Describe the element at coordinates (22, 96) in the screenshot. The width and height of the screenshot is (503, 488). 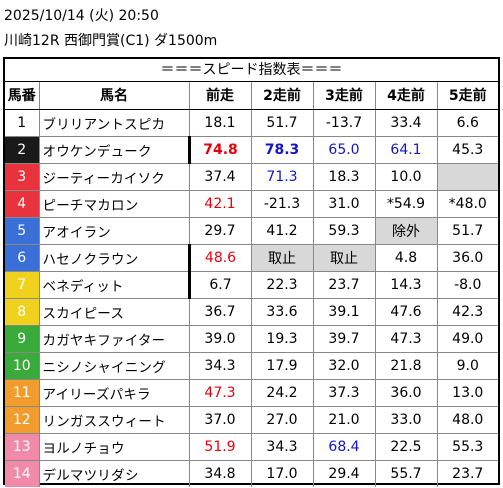
I see `col-header-number: 馬番` at that location.